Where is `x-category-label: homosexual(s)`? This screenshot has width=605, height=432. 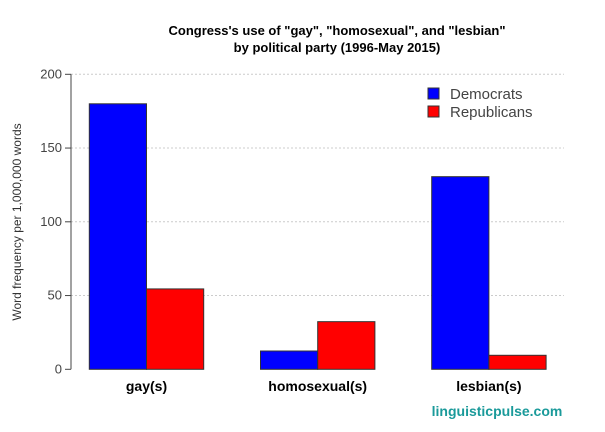 x-category-label: homosexual(s) is located at coordinates (317, 386).